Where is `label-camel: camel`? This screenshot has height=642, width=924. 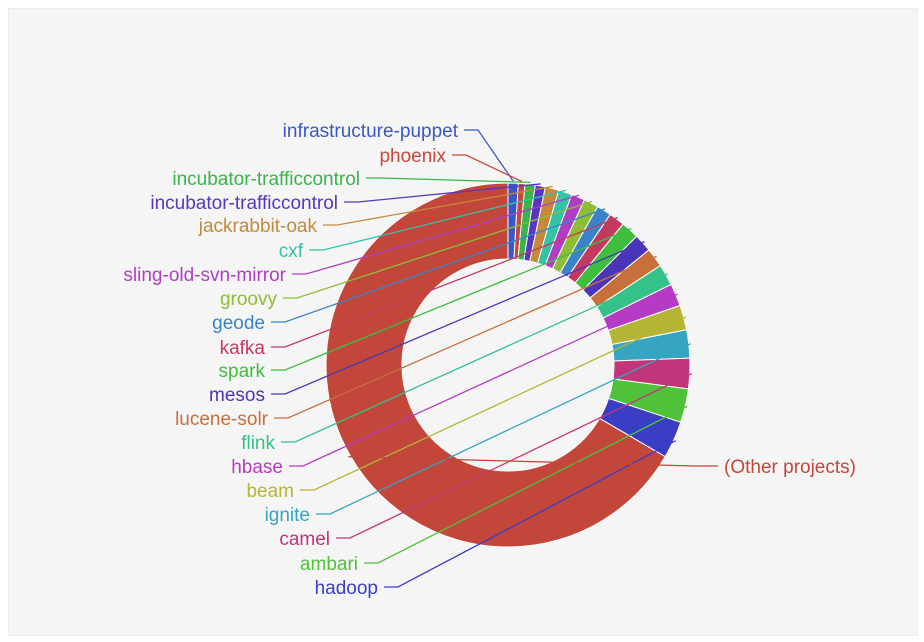 label-camel: camel is located at coordinates (304, 539).